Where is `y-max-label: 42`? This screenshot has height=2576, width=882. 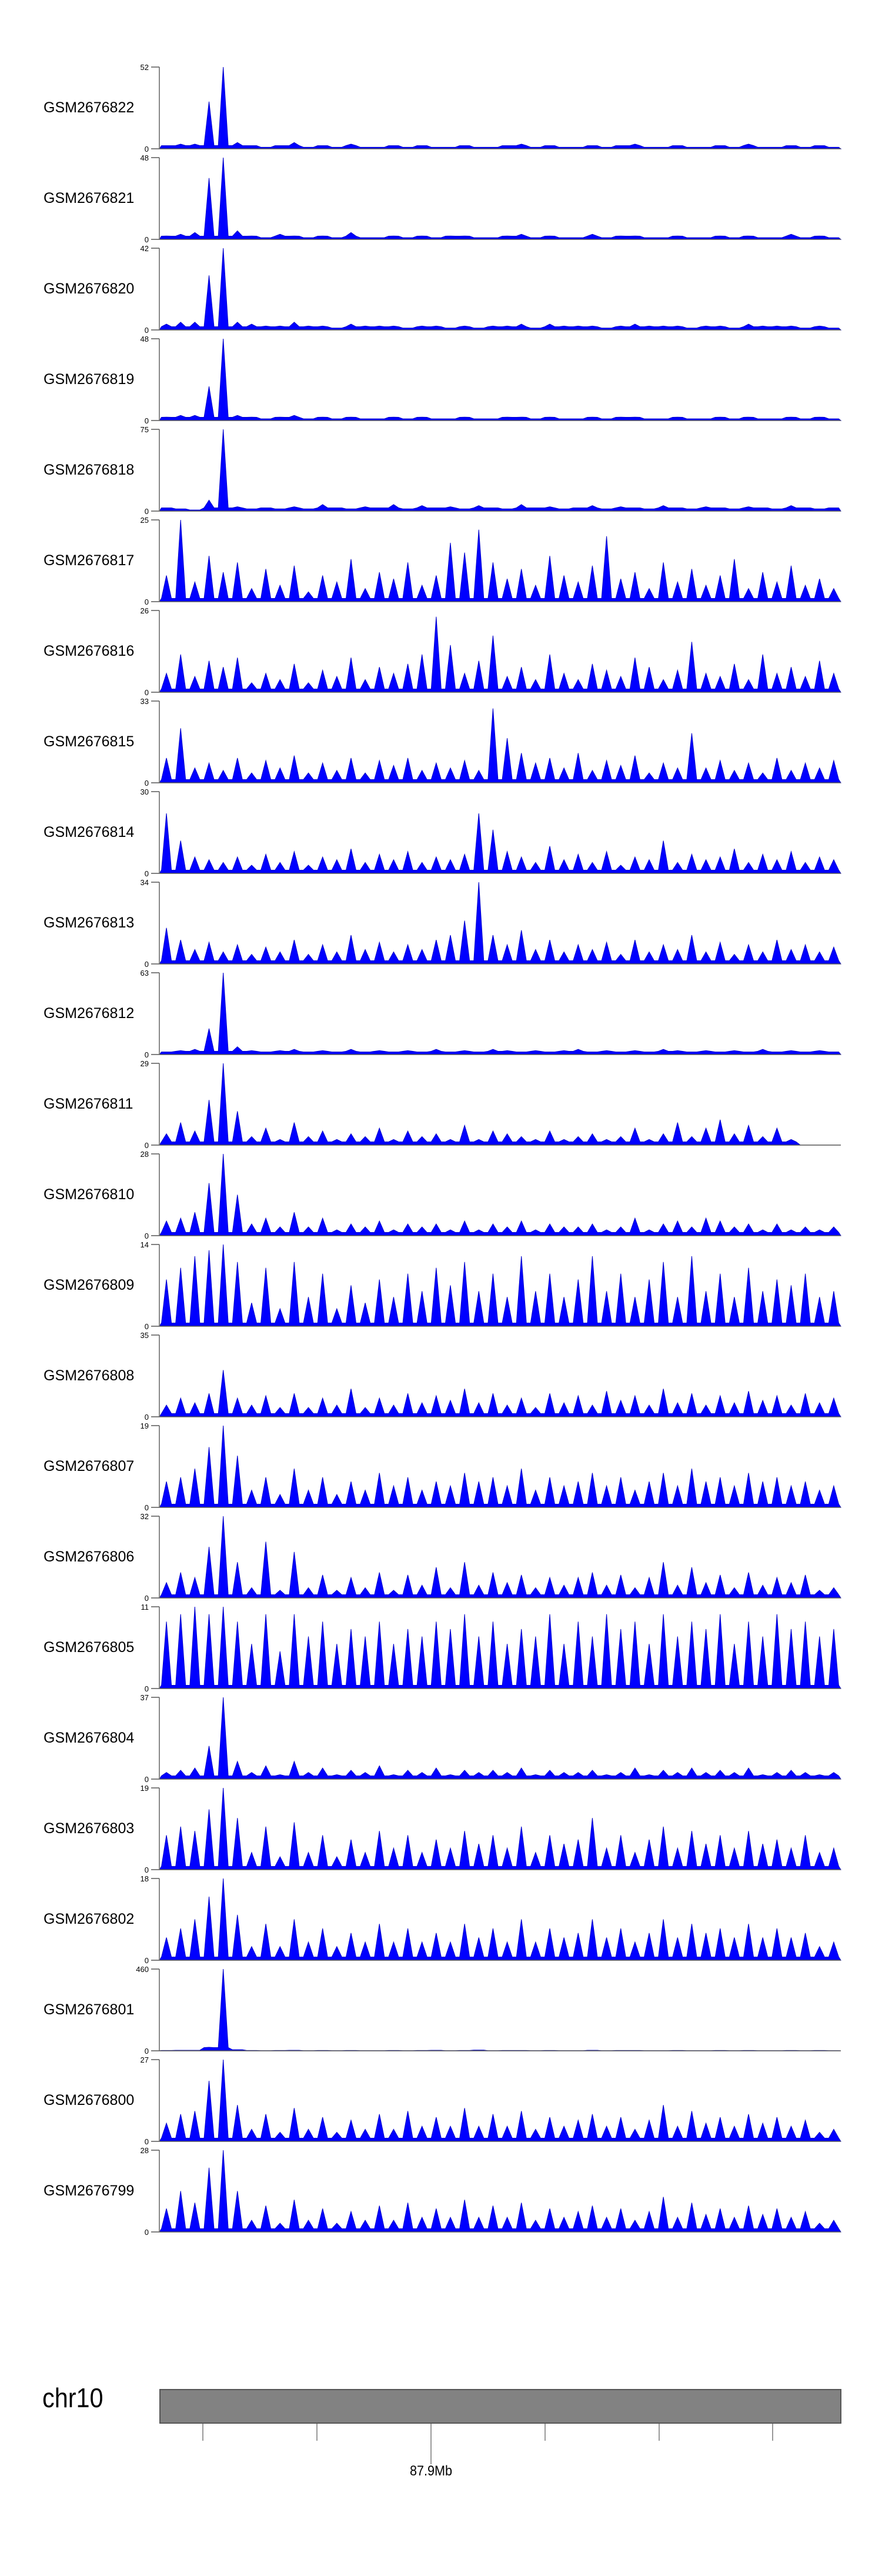
y-max-label: 42 is located at coordinates (145, 248).